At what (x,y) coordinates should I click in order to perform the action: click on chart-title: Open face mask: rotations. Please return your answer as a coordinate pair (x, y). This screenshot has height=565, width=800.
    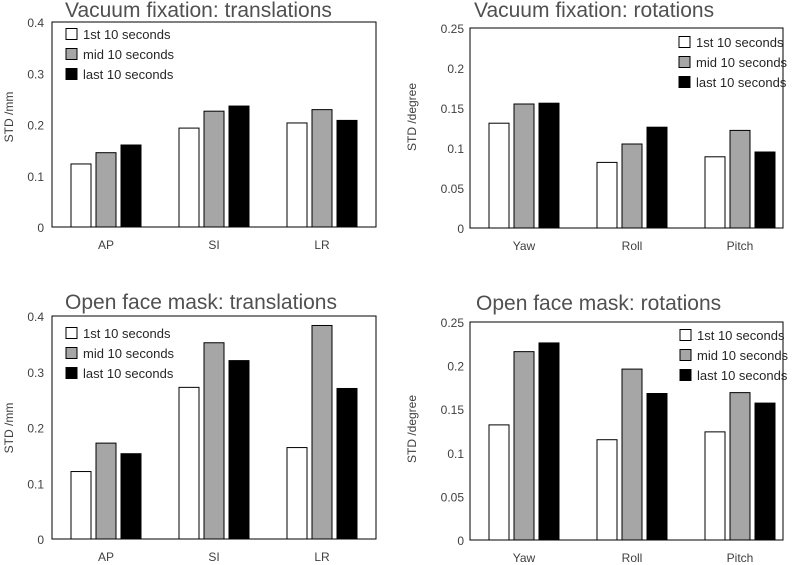
    Looking at the image, I should click on (598, 303).